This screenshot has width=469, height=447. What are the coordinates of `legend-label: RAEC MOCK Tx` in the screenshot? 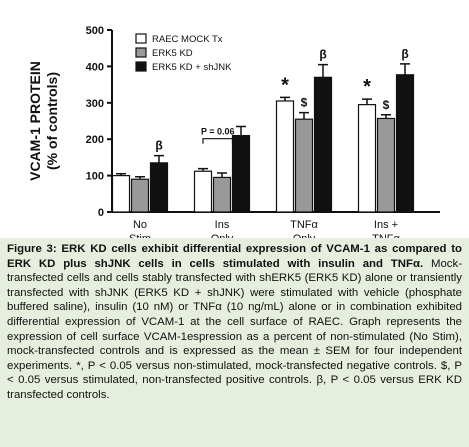 It's located at (187, 39).